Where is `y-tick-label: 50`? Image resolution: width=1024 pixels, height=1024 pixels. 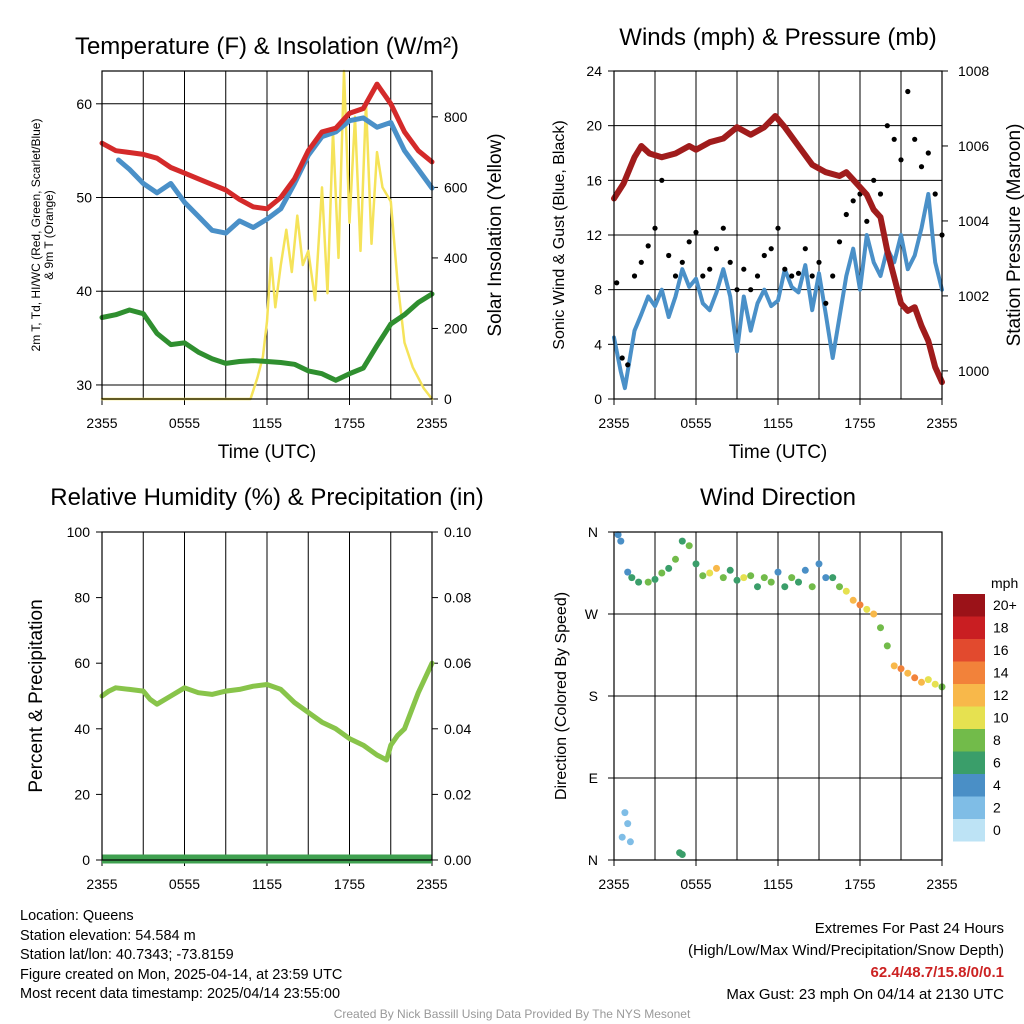 y-tick-label: 50 is located at coordinates (84, 198).